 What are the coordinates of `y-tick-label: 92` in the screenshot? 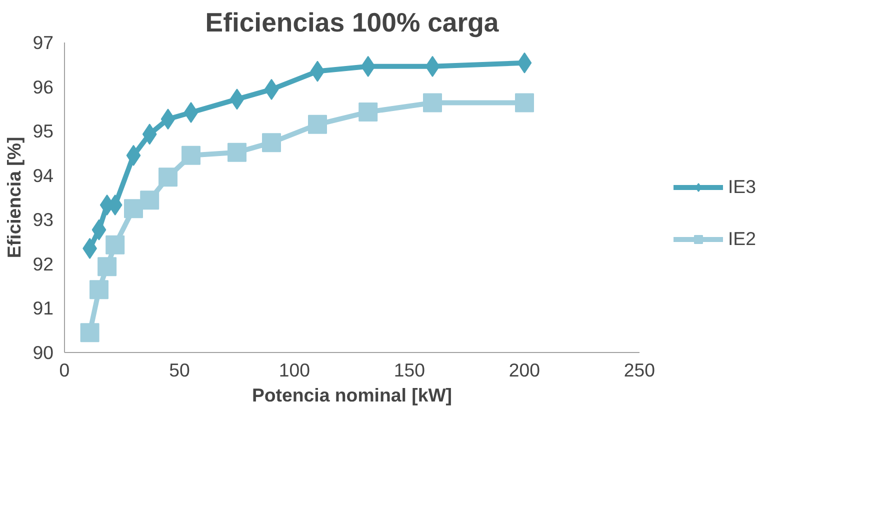 It's located at (43, 263).